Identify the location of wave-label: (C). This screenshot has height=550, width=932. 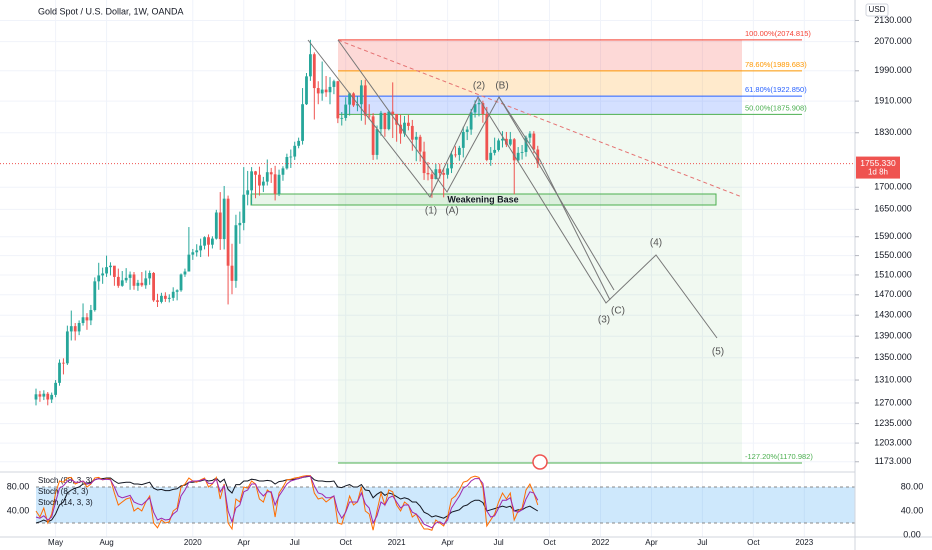
(618, 311).